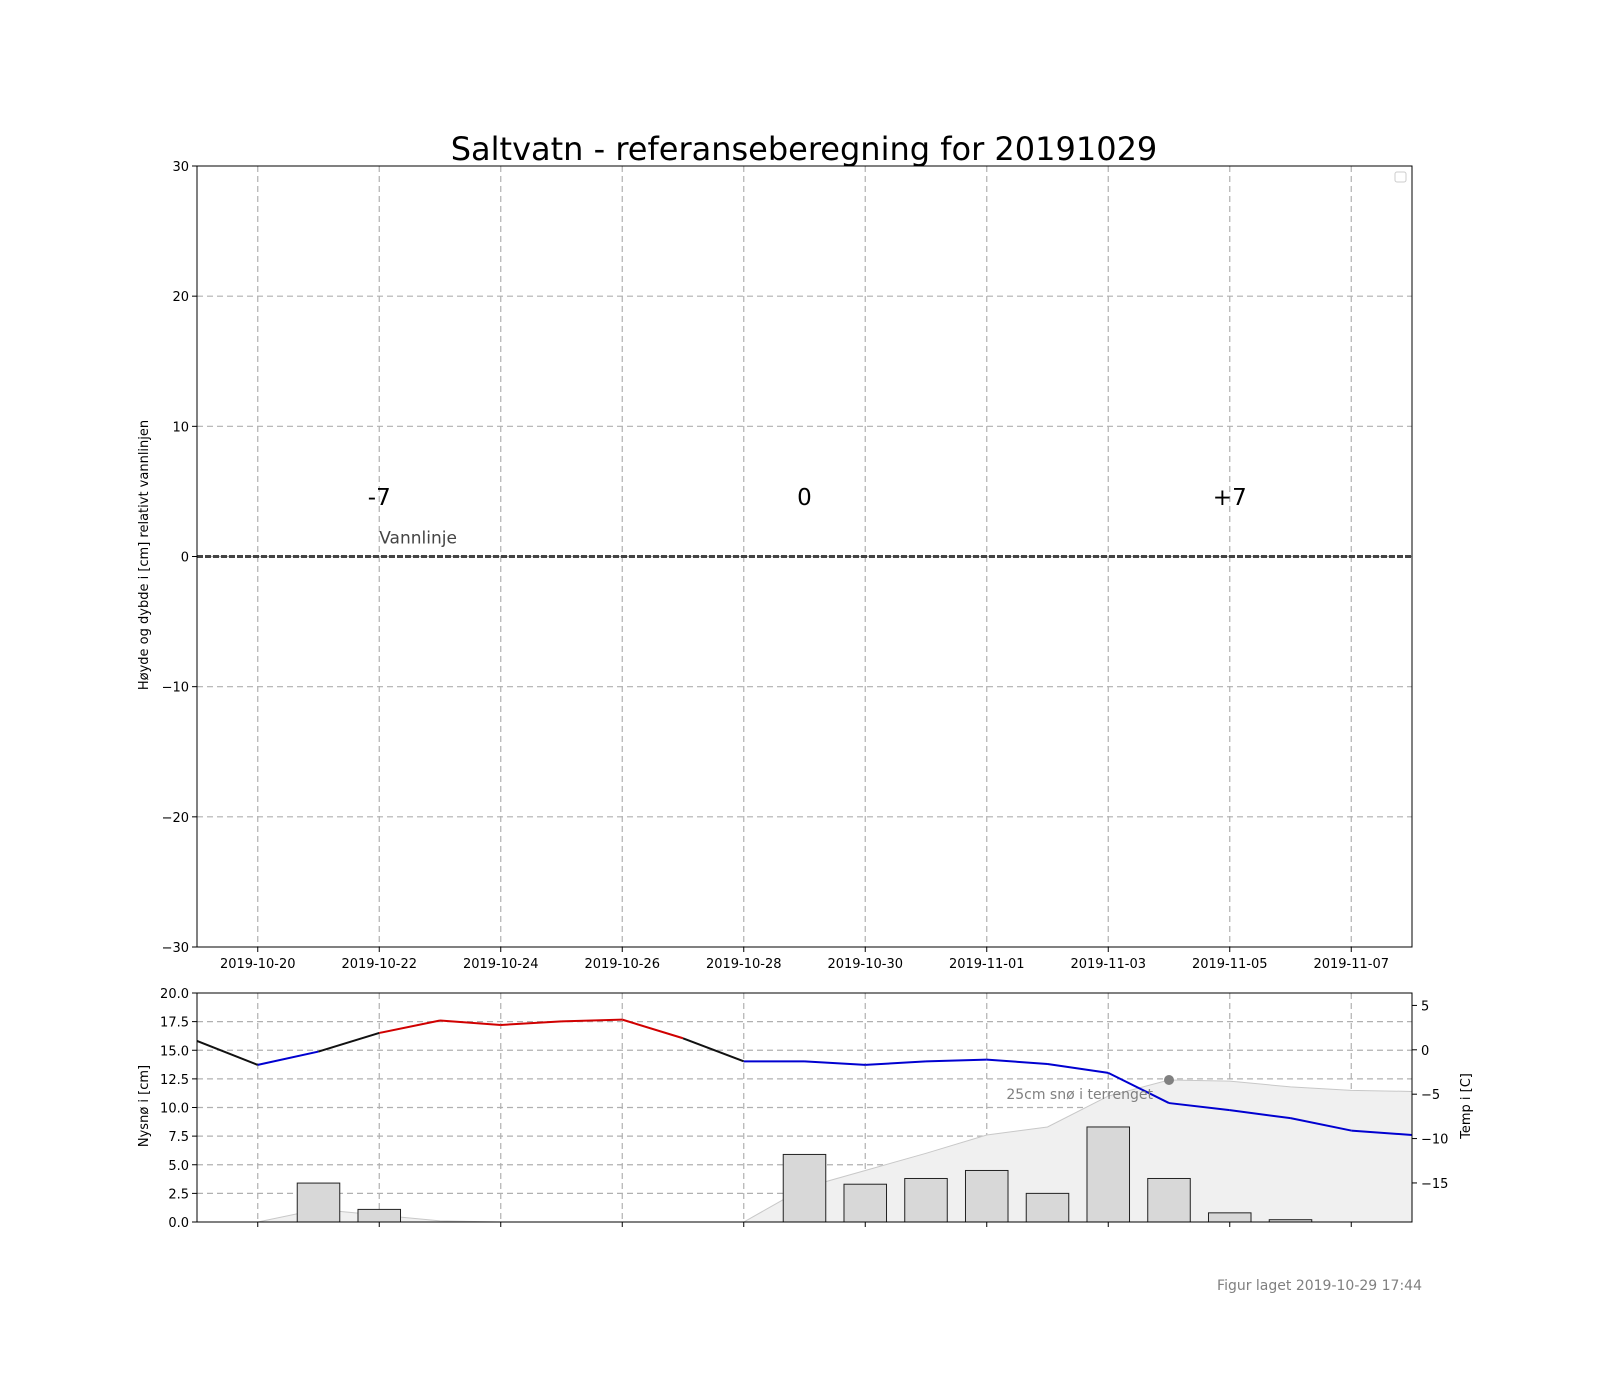  I want to click on main-x-tick-label: 2019-10-30, so click(865, 964).